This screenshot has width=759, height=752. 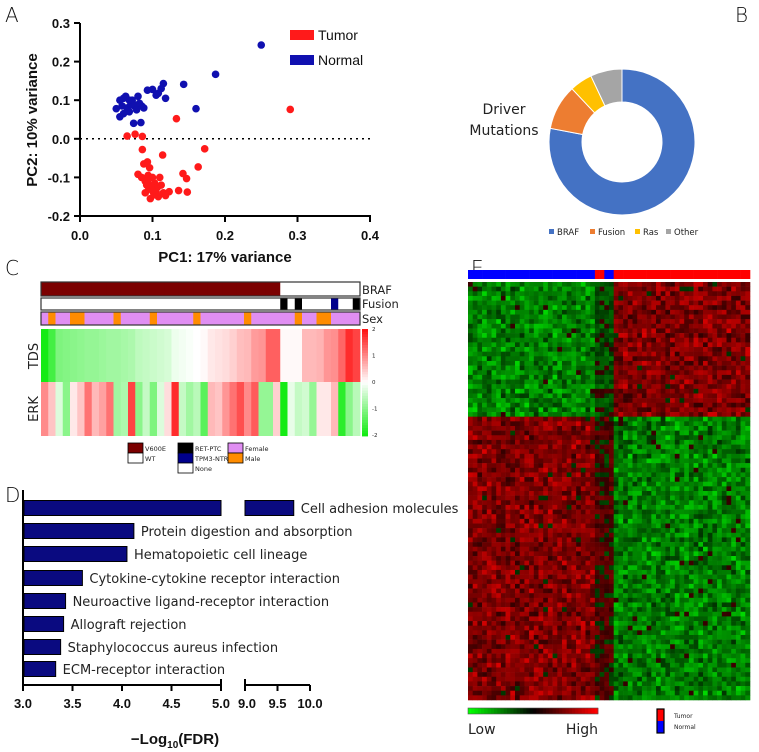 I want to click on colorbar-segment, so click(x=365, y=411).